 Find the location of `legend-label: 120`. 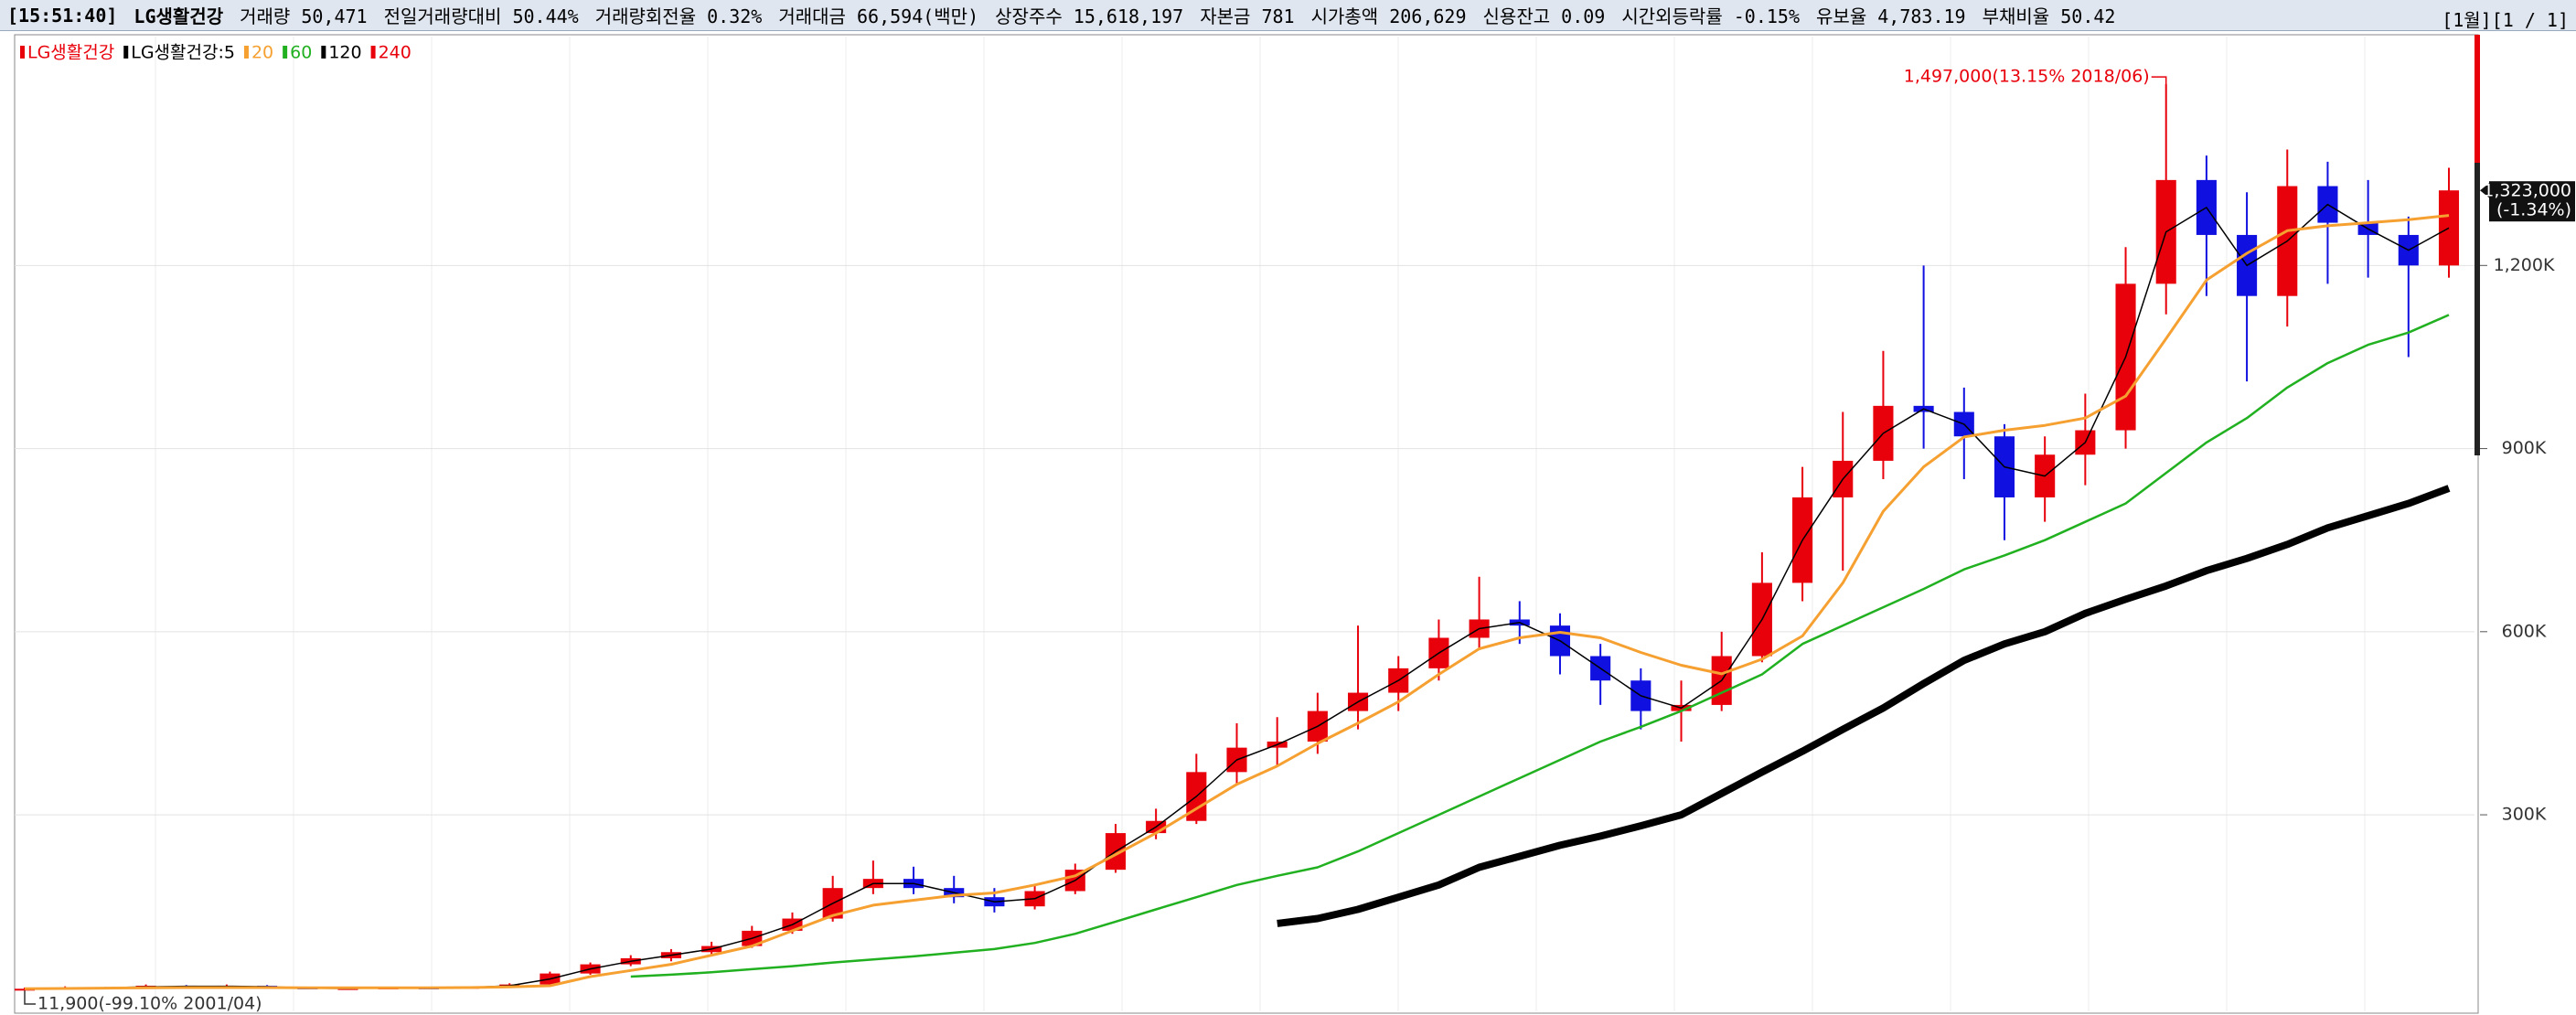

legend-label: 120 is located at coordinates (344, 53).